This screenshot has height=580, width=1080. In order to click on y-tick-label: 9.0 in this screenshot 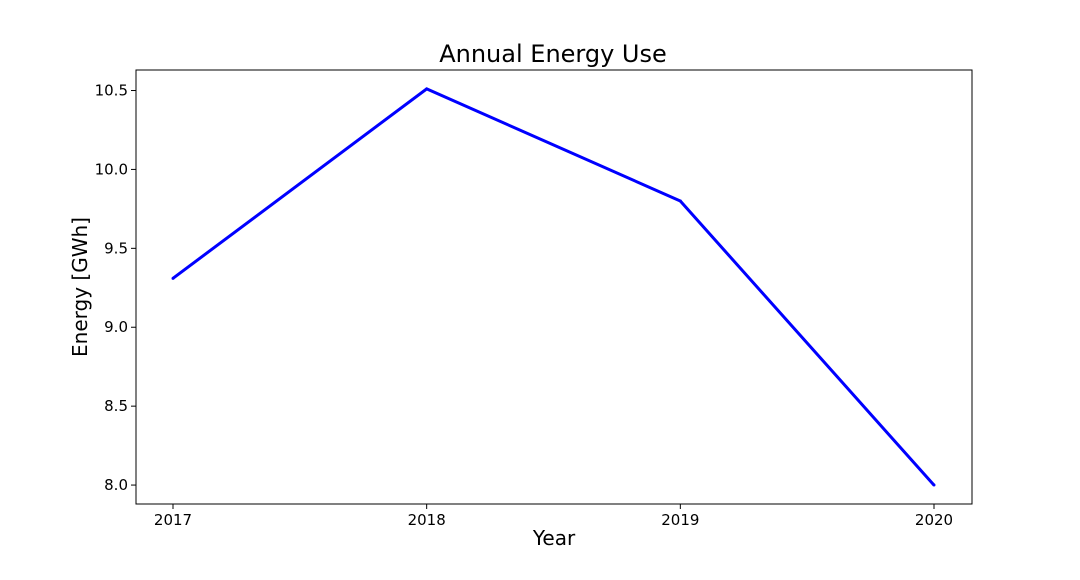, I will do `click(116, 327)`.